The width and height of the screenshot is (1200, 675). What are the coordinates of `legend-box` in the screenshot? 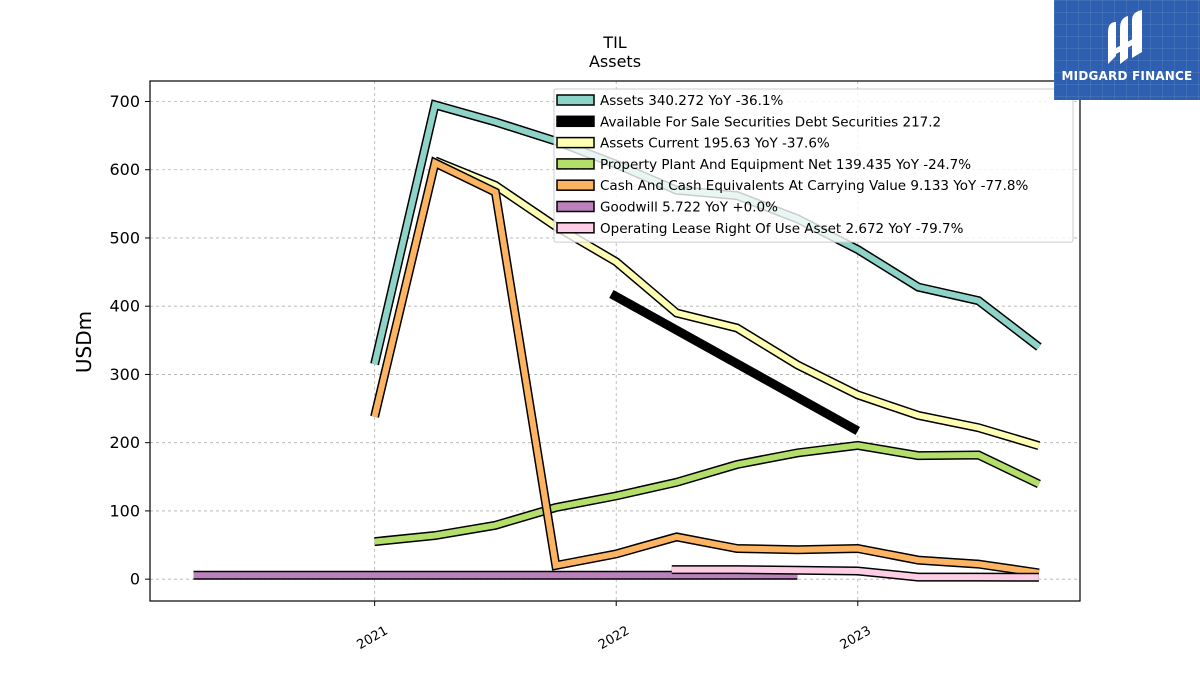 It's located at (813, 165).